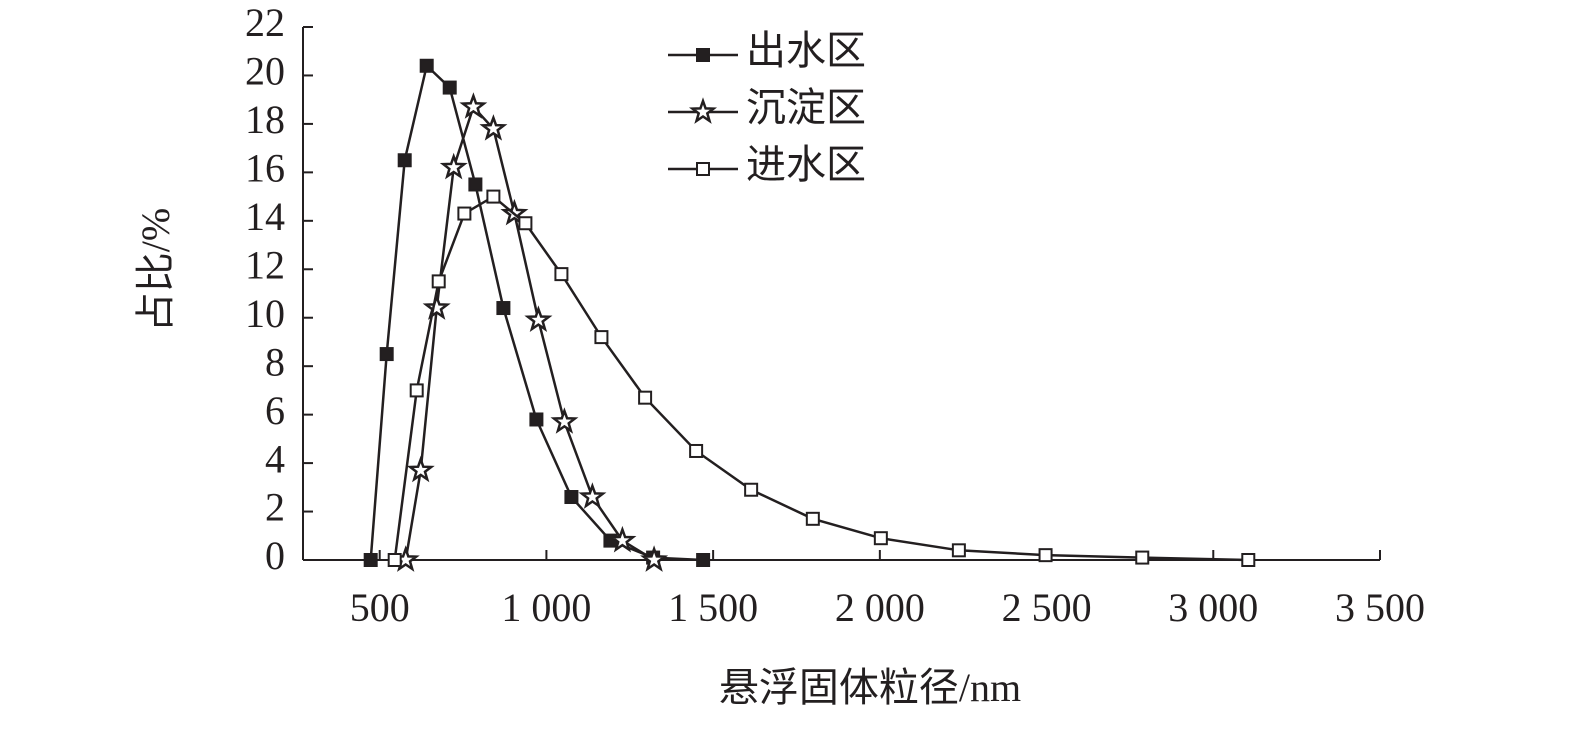 Image resolution: width=1575 pixels, height=739 pixels. I want to click on y-tick-label: 0, so click(275, 555).